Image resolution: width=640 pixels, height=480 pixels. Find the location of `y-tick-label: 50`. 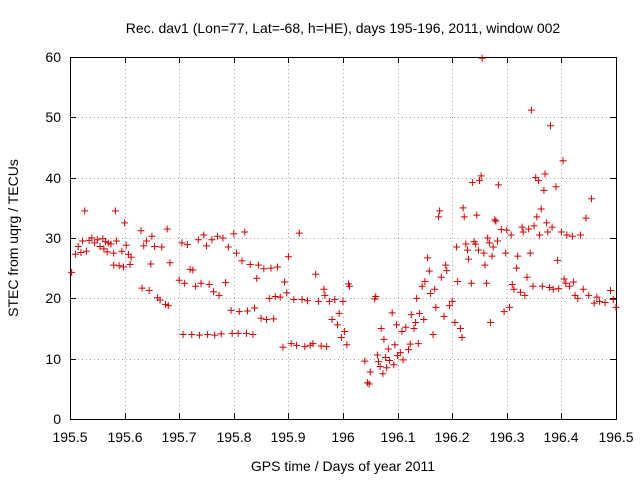

y-tick-label: 50 is located at coordinates (53, 117).